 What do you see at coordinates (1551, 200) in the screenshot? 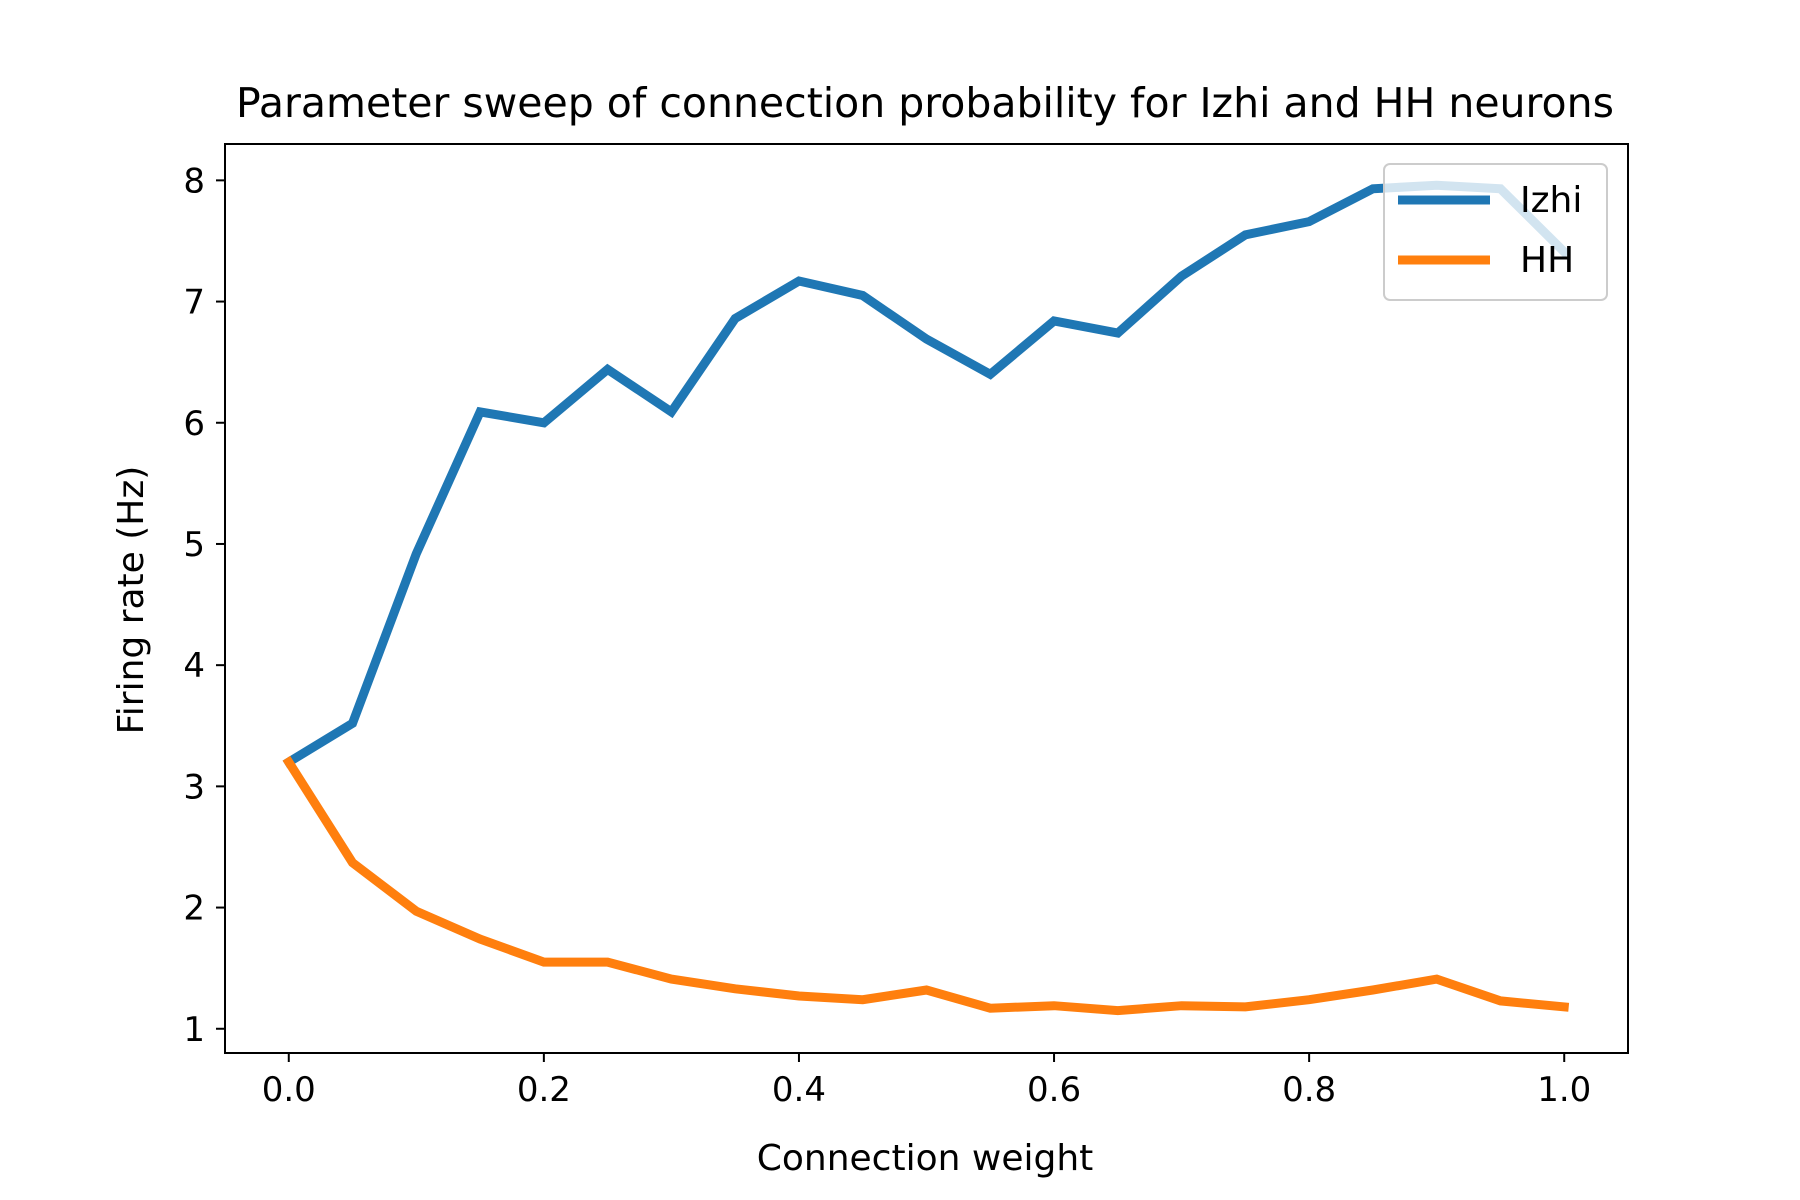
I see `legend-label-izhi: Izhi` at bounding box center [1551, 200].